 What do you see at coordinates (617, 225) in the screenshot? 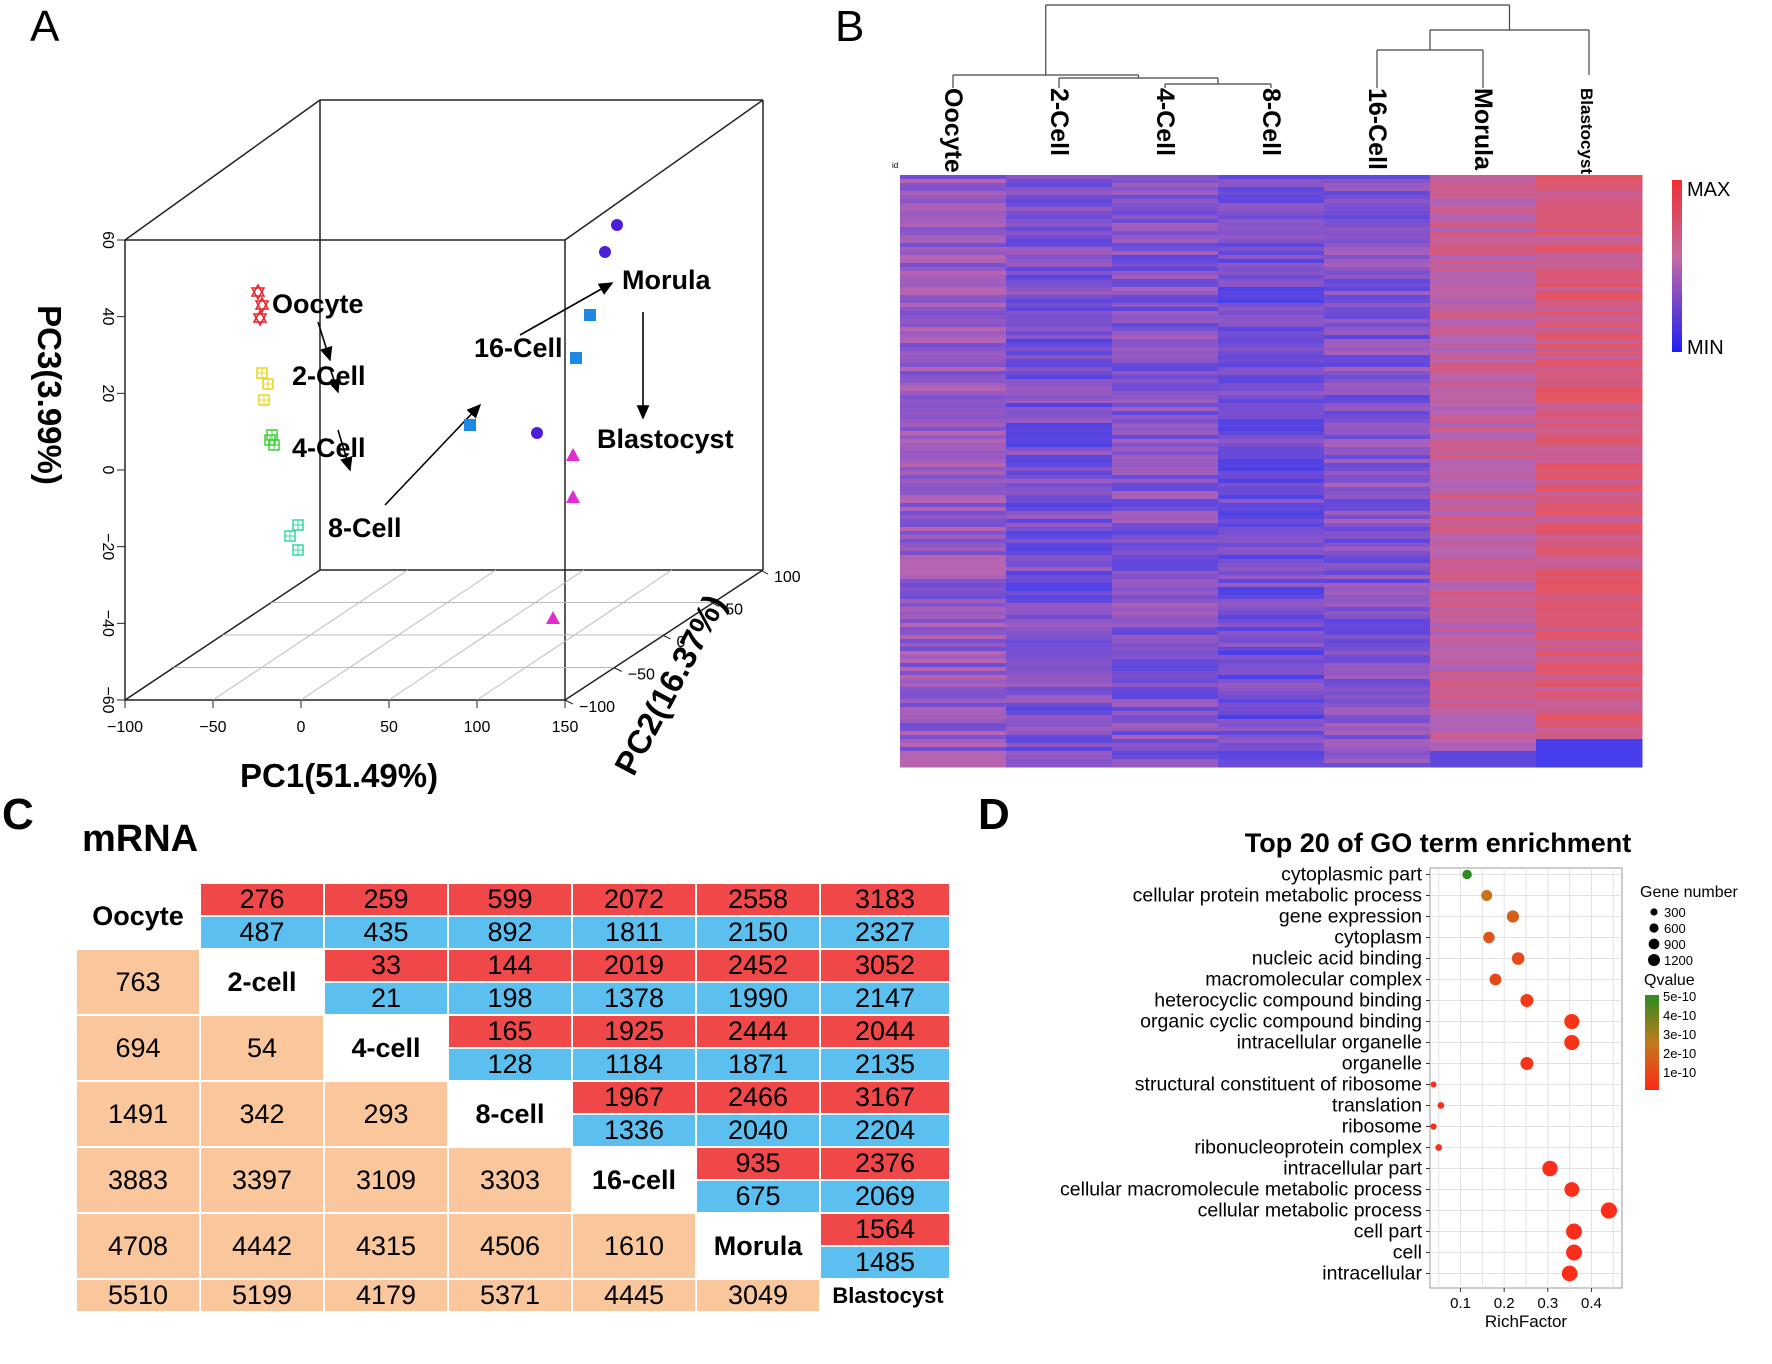
I see `pca-point` at bounding box center [617, 225].